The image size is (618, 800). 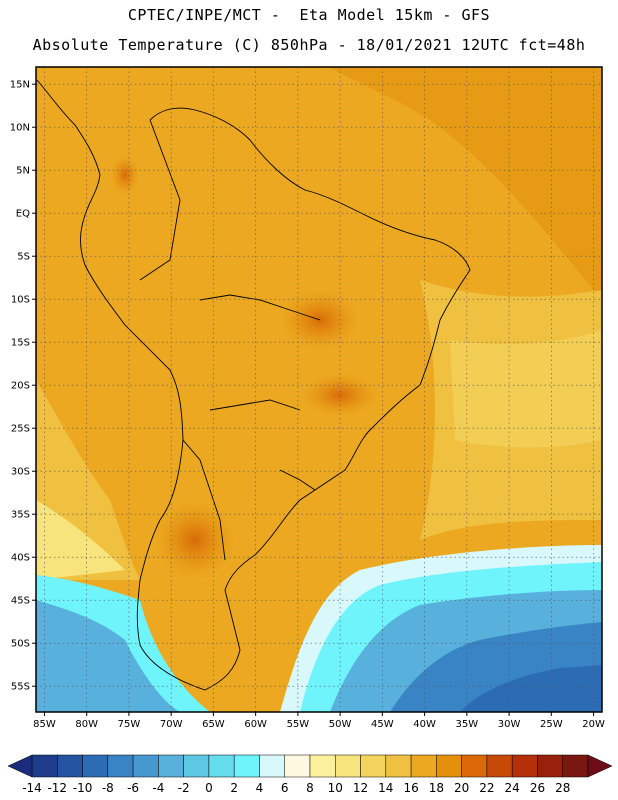 I want to click on lat-tick-label: 10N, so click(x=20, y=128).